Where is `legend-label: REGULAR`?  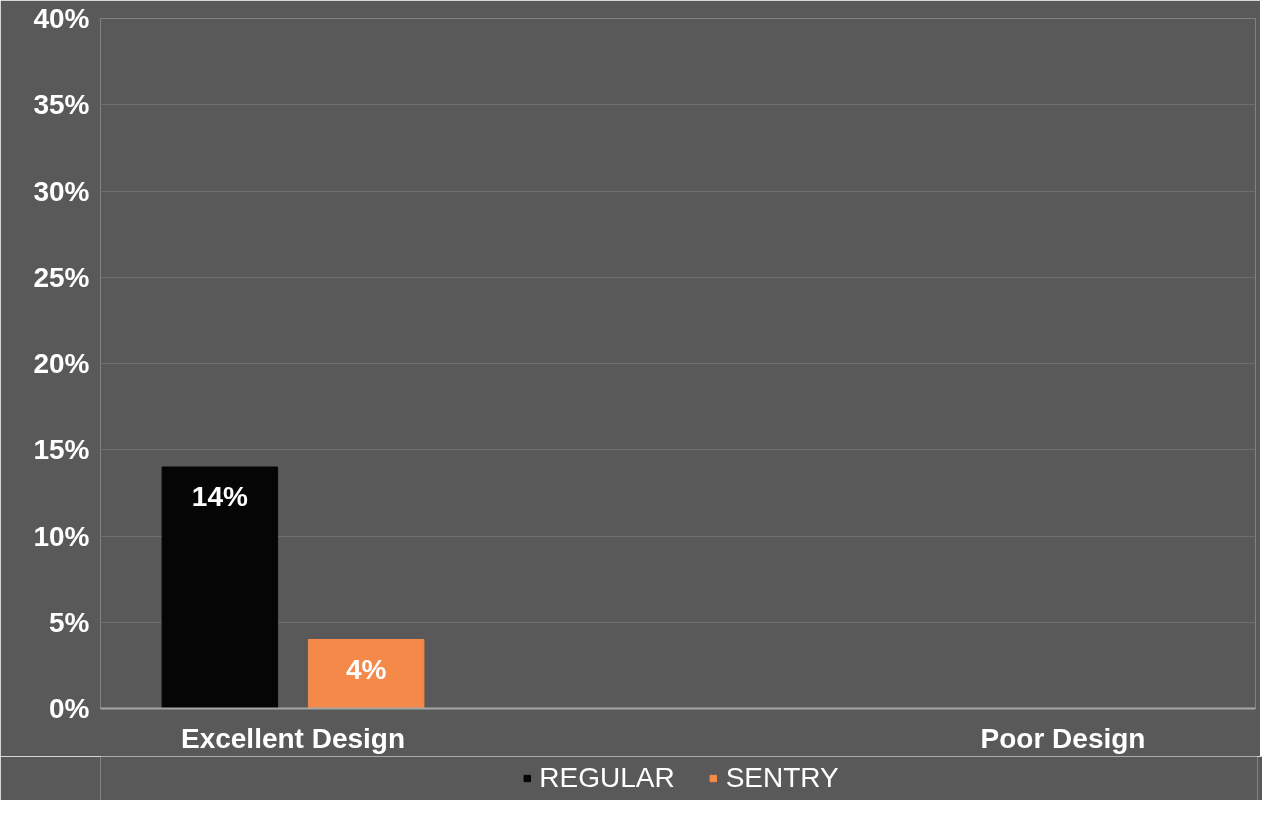
legend-label: REGULAR is located at coordinates (607, 778).